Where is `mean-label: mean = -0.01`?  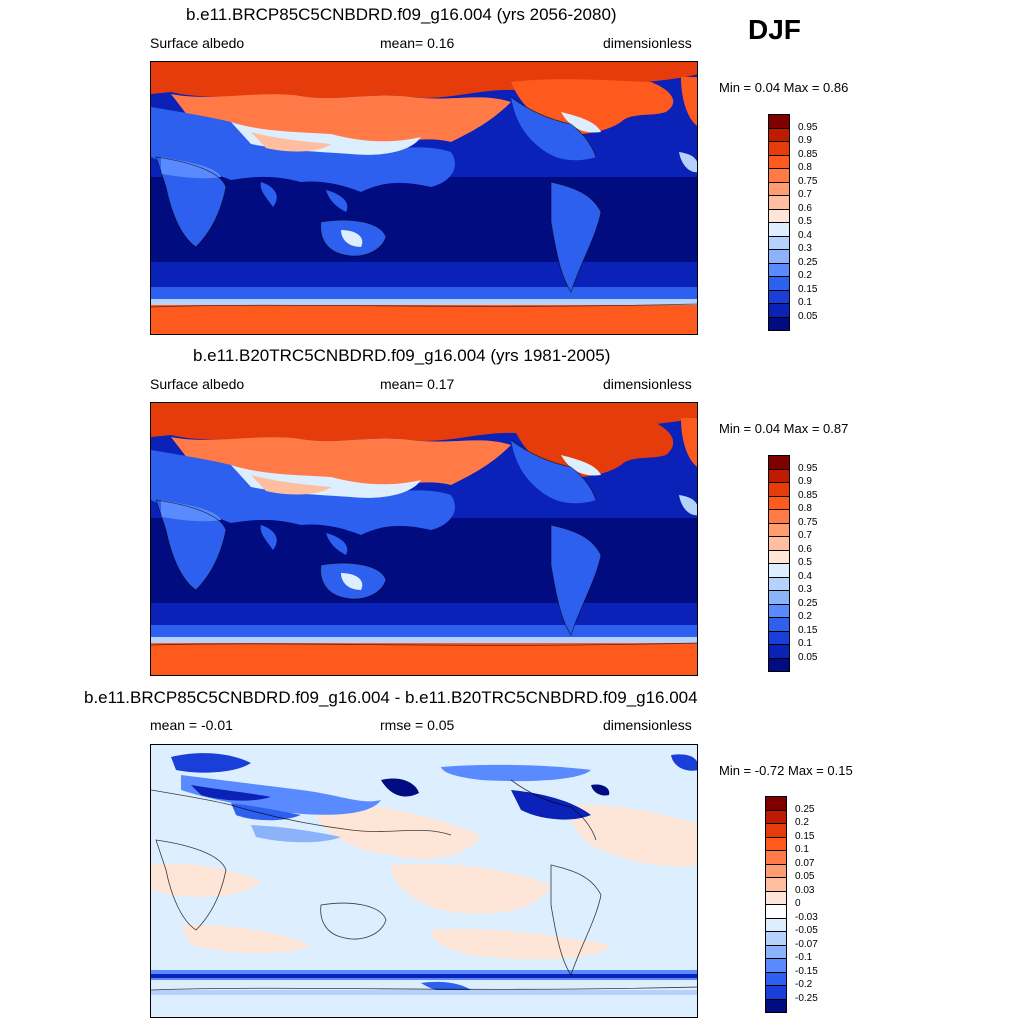 mean-label: mean = -0.01 is located at coordinates (191, 725).